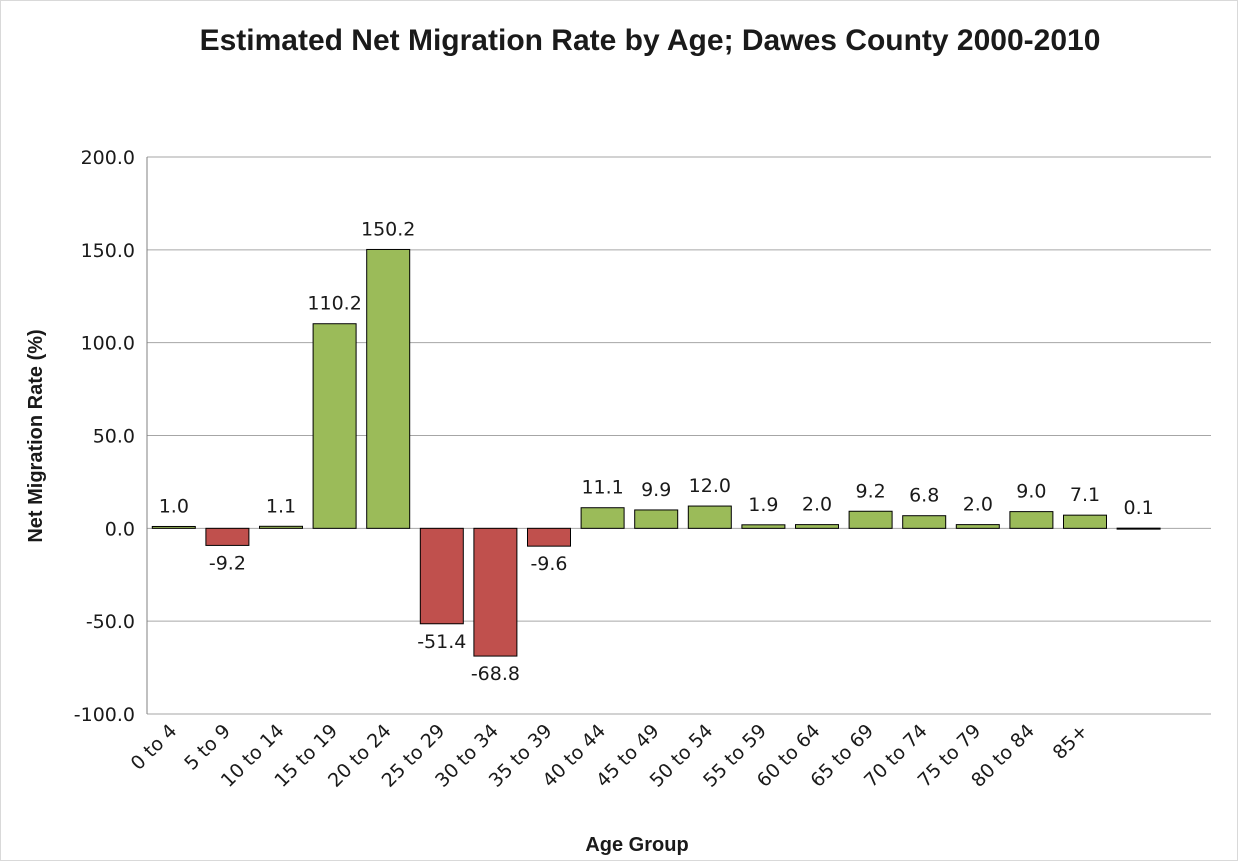  Describe the element at coordinates (548, 564) in the screenshot. I see `data-label: -9.6` at that location.